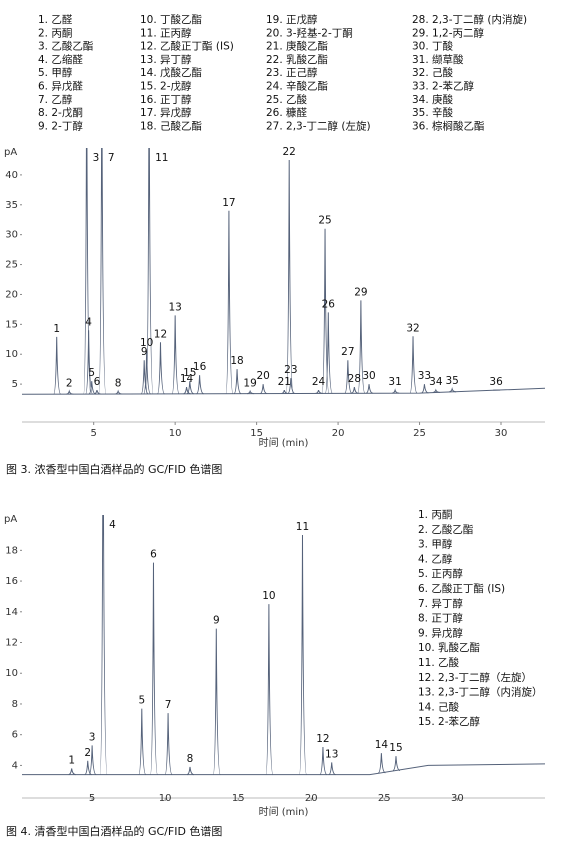 This screenshot has width=566, height=849. I want to click on compound-item: 26. 糠醛, so click(287, 112).